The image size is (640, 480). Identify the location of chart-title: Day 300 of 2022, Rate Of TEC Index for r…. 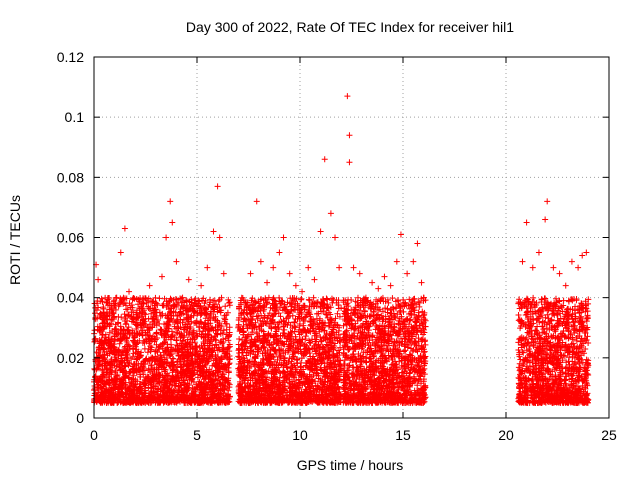
(350, 27).